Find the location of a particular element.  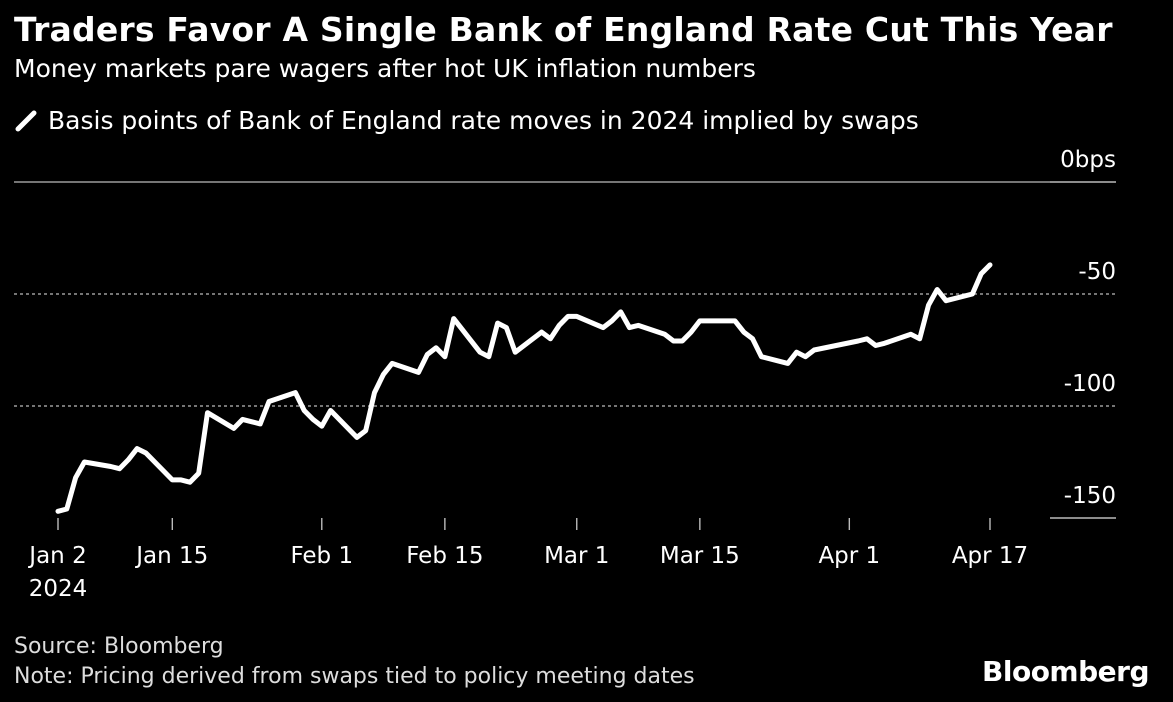

x-tick-label: Feb 15 is located at coordinates (444, 556).